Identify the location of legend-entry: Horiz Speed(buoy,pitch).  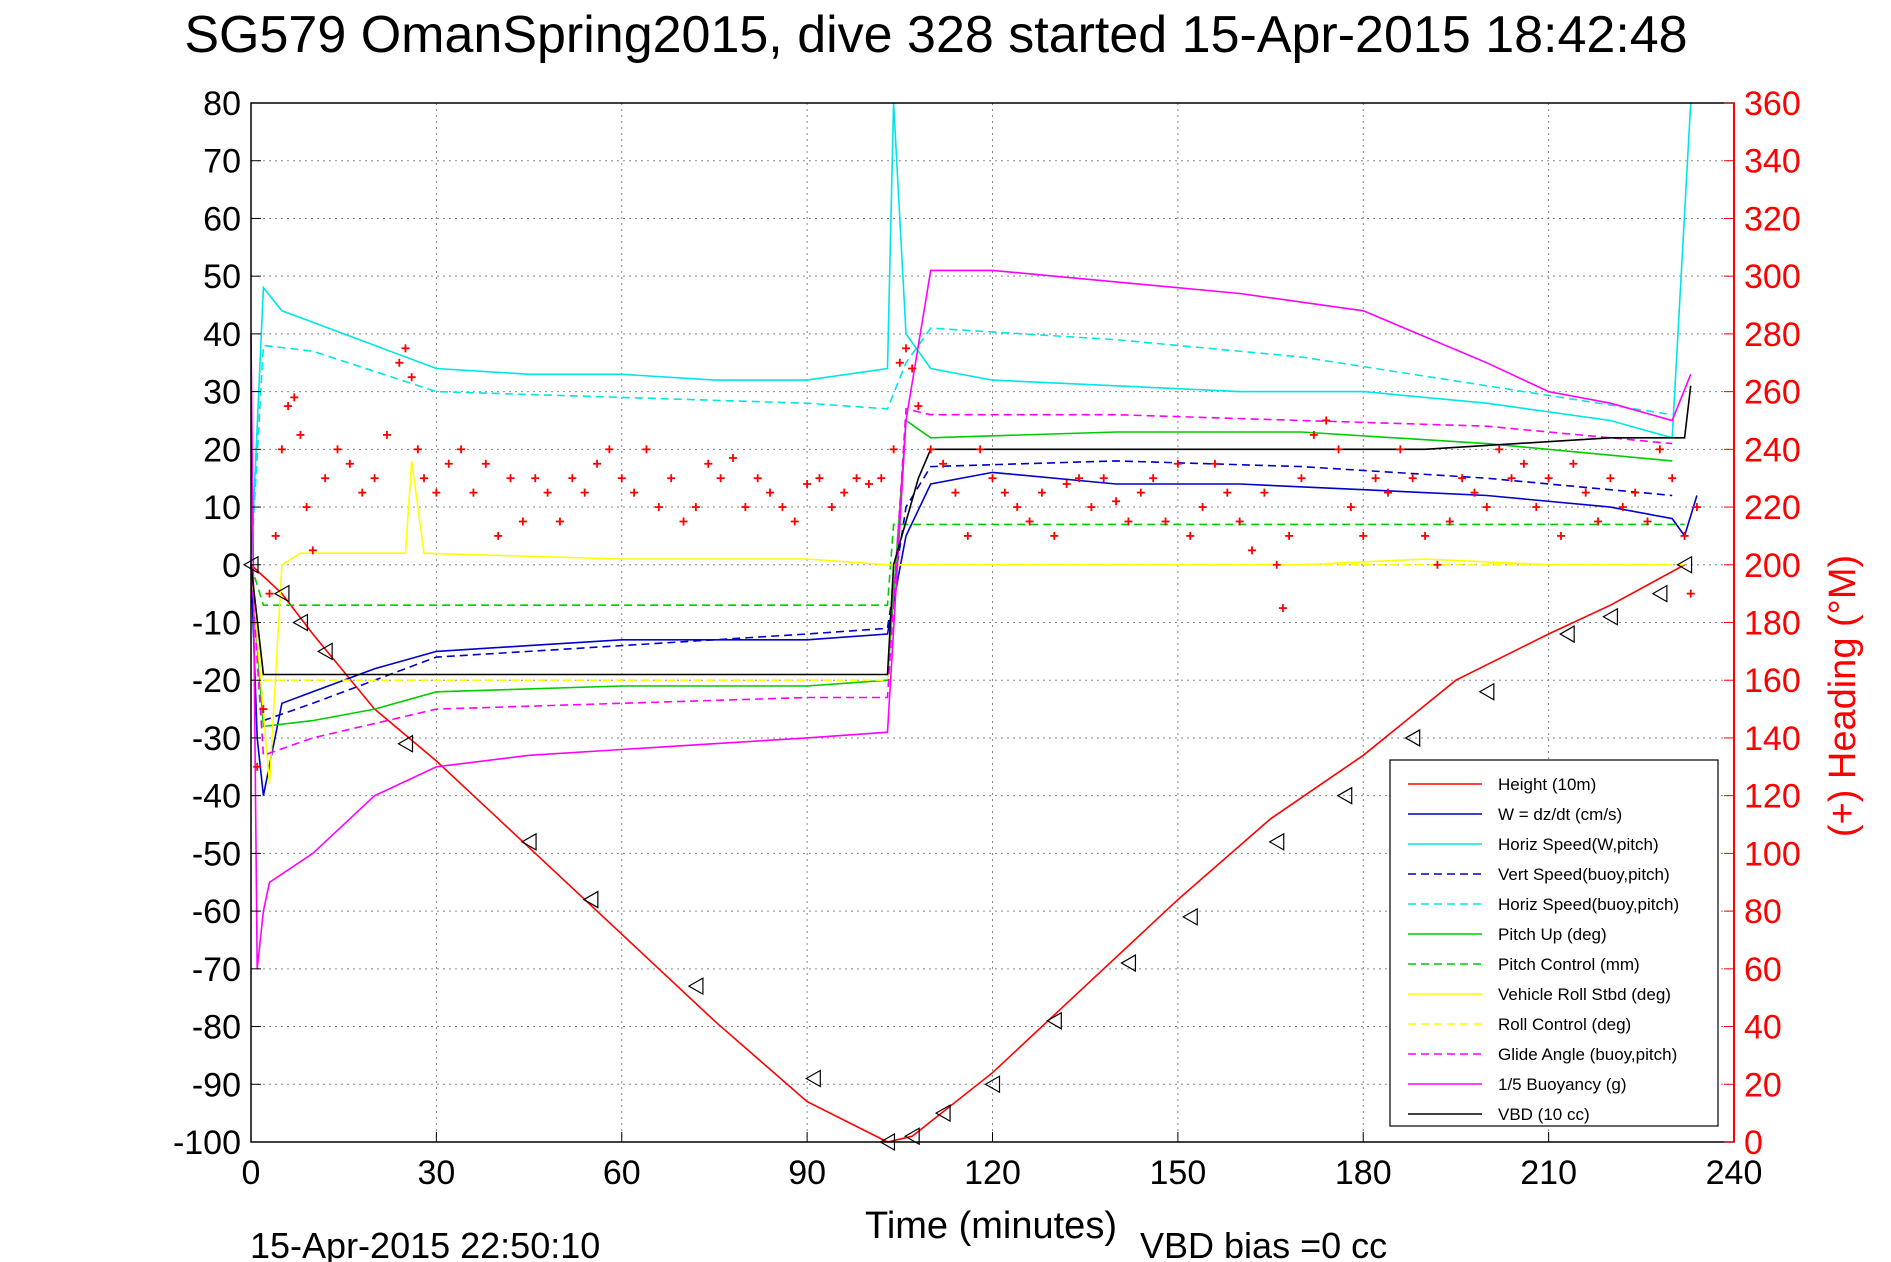
(1543, 904).